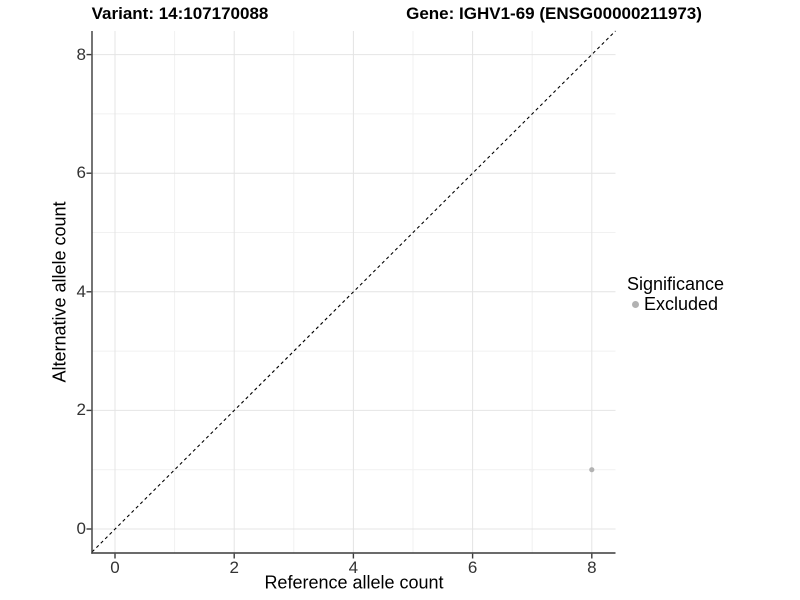 The image size is (800, 600). Describe the element at coordinates (180, 13) in the screenshot. I see `variant-title: Variant: 14:107170088` at that location.